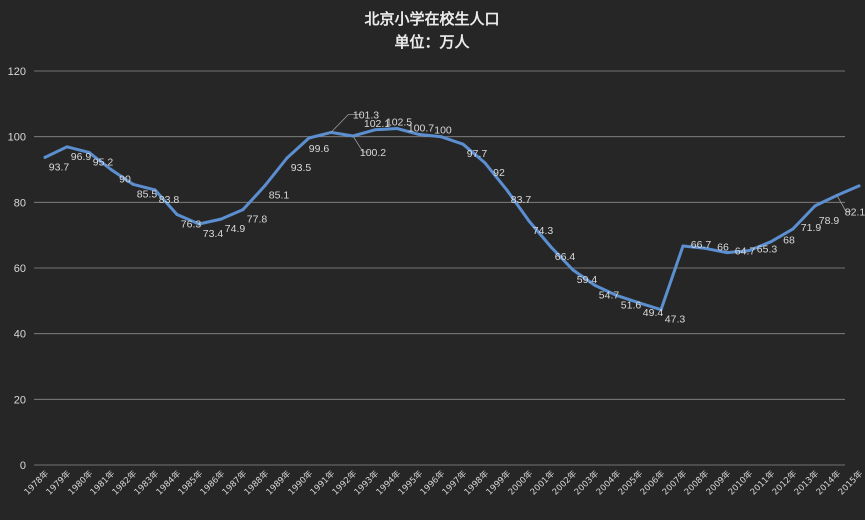  Describe the element at coordinates (257, 220) in the screenshot. I see `data-label: 77.8` at that location.